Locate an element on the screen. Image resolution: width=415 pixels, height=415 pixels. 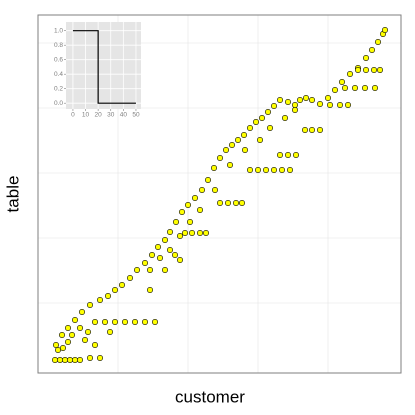
y-axis-label: table is located at coordinates (12, 194).